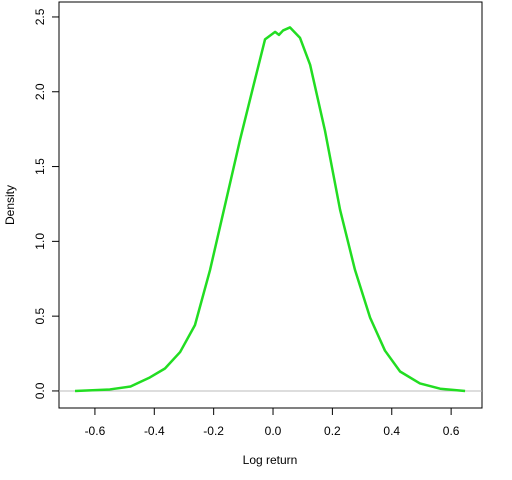 The width and height of the screenshot is (512, 480). Describe the element at coordinates (40, 16) in the screenshot. I see `y-tick-label: 2.5` at that location.